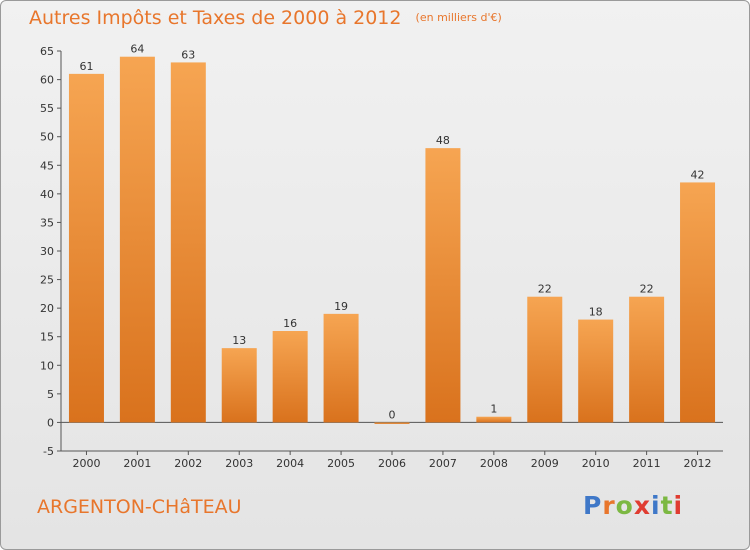  Describe the element at coordinates (290, 377) in the screenshot. I see `bar-2004` at that location.